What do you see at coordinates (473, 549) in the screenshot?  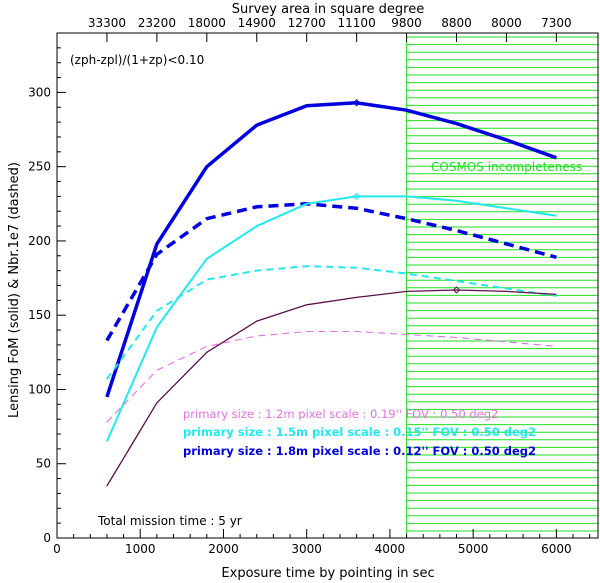 I see `x-tick-label: 5000` at bounding box center [473, 549].